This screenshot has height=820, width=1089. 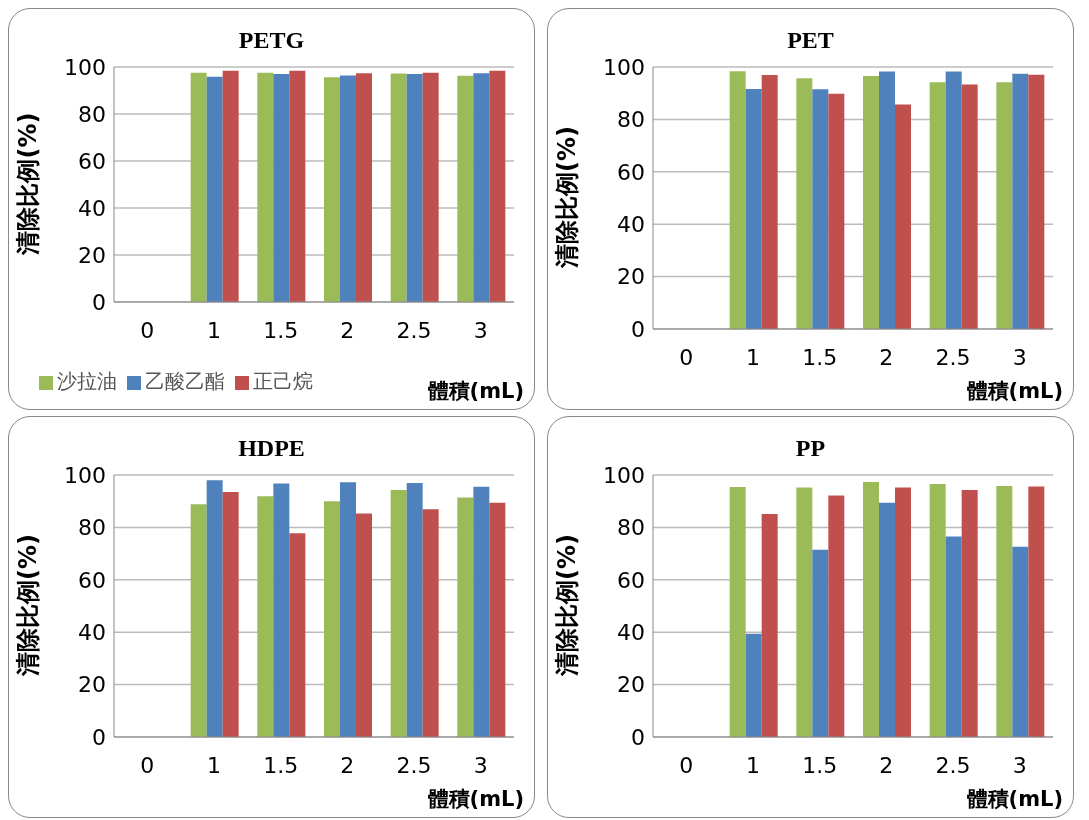 What do you see at coordinates (185, 381) in the screenshot?
I see `legend-label: 乙酸乙酯` at bounding box center [185, 381].